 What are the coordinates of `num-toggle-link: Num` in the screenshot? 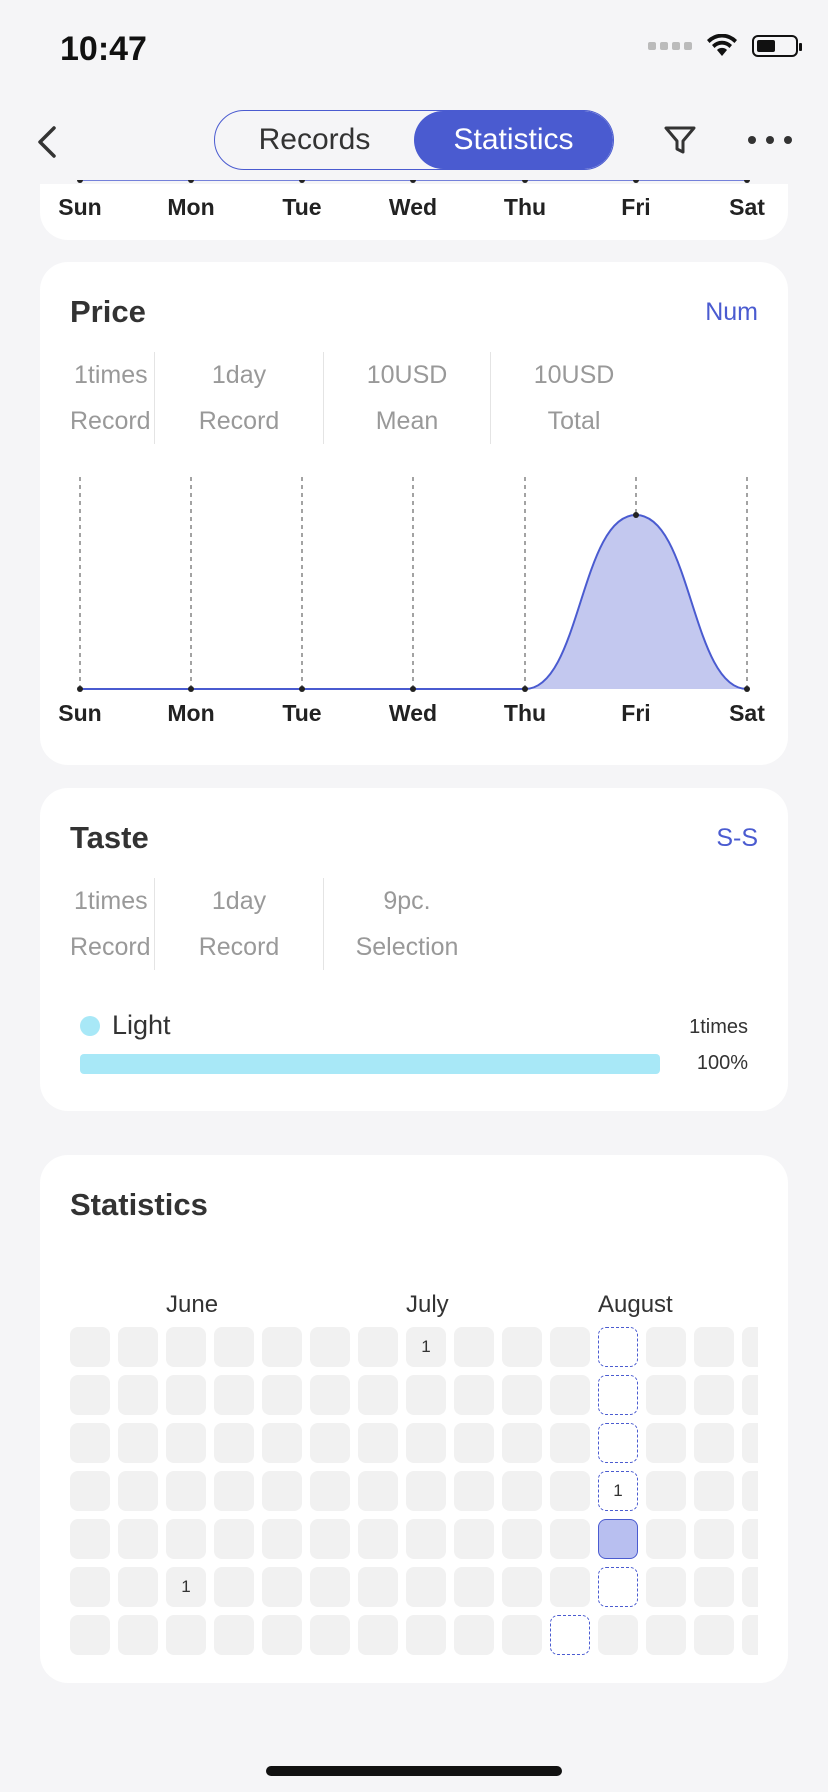 It's located at (731, 312).